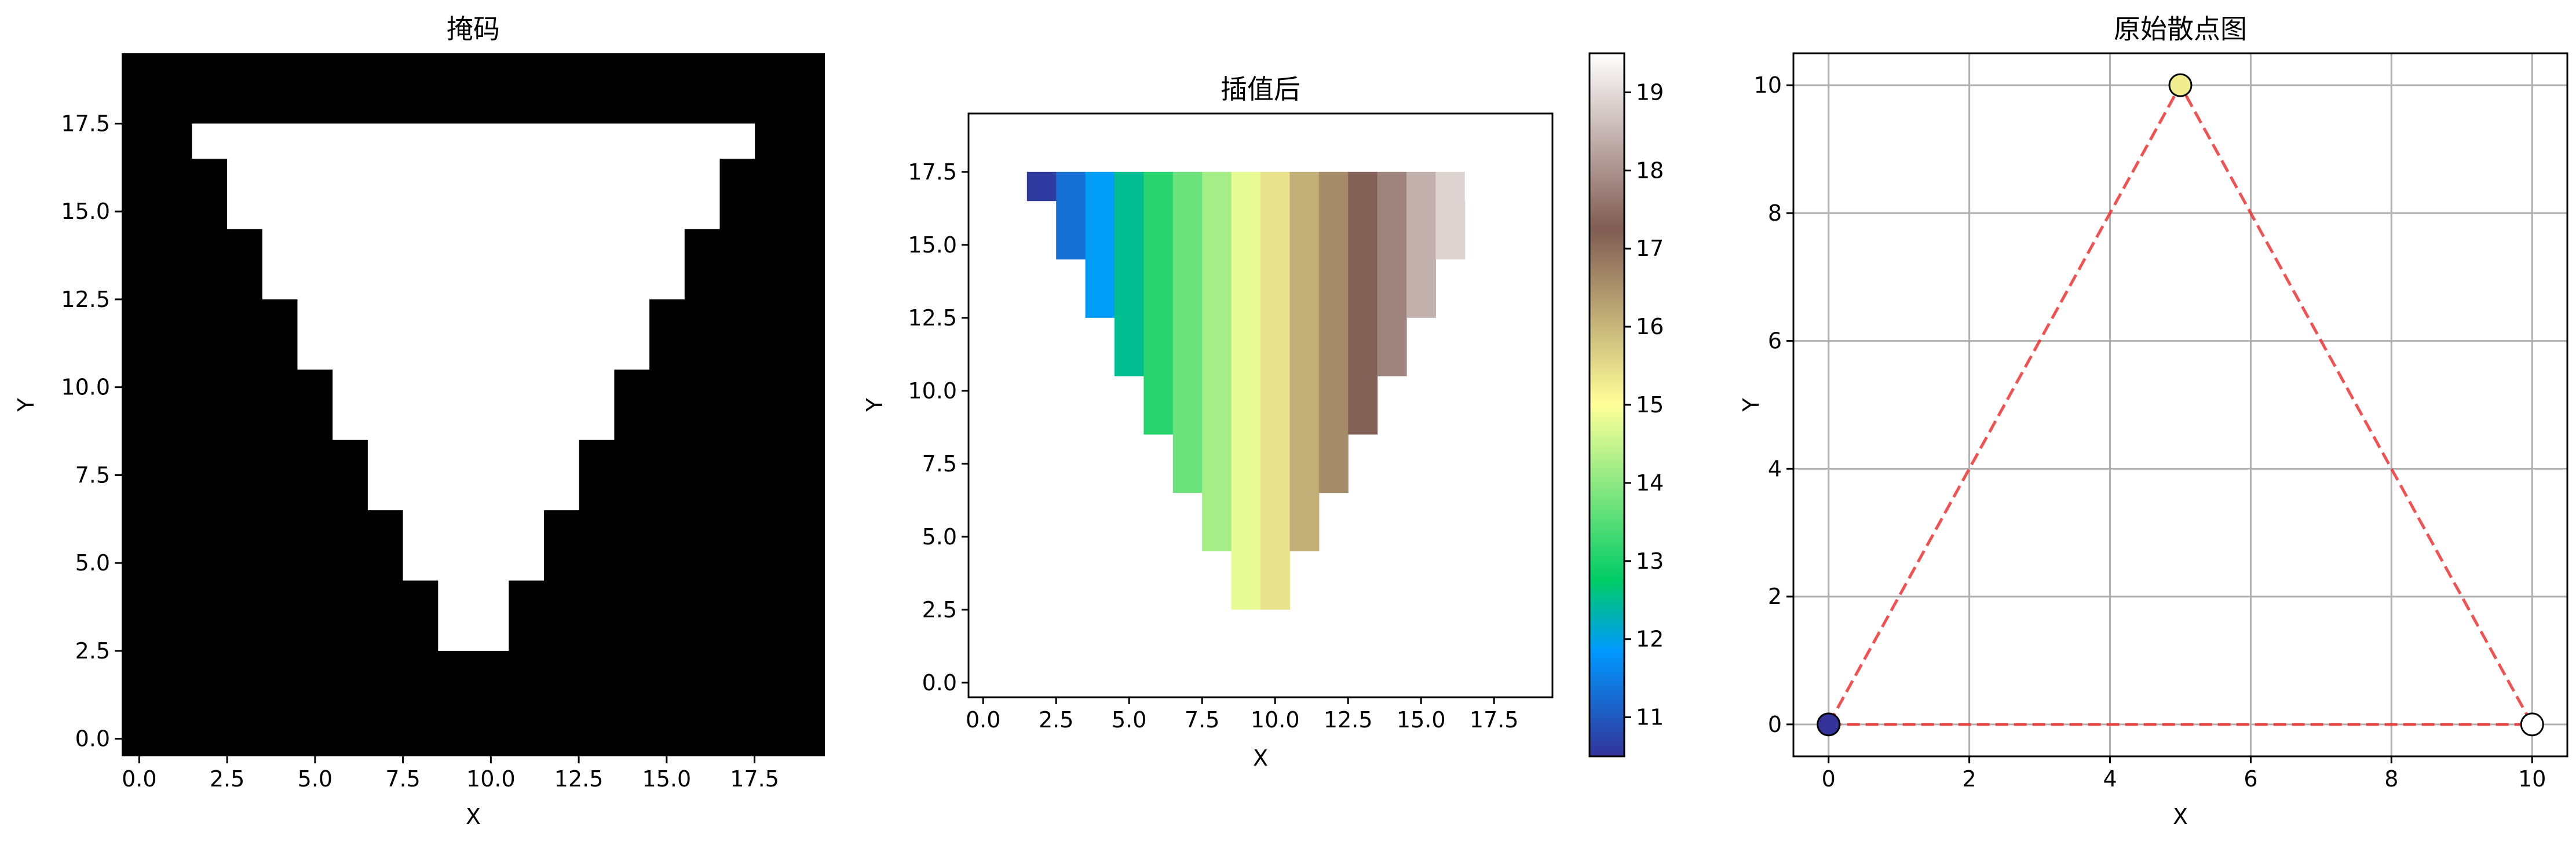 Image resolution: width=2576 pixels, height=849 pixels. What do you see at coordinates (1650, 92) in the screenshot?
I see `colorbar-tick-label: 19` at bounding box center [1650, 92].